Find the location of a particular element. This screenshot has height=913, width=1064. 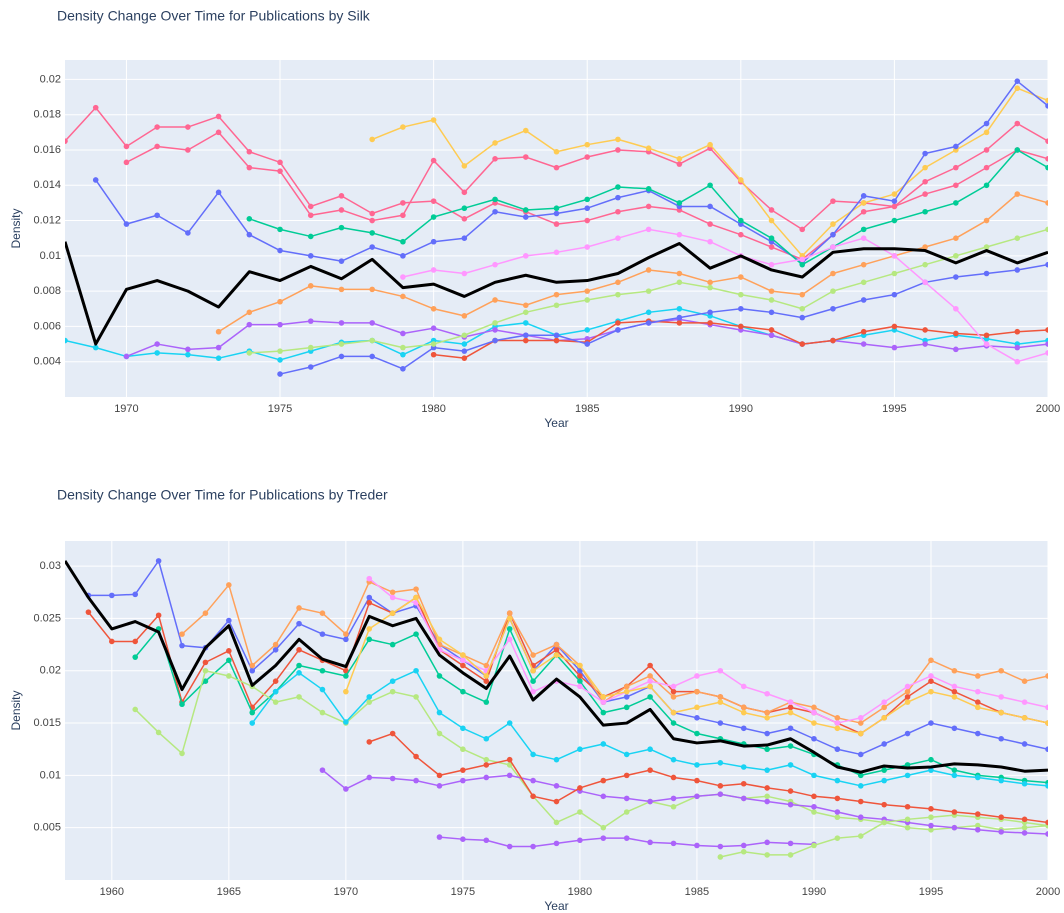

x-tick-label: 1985 is located at coordinates (697, 892).